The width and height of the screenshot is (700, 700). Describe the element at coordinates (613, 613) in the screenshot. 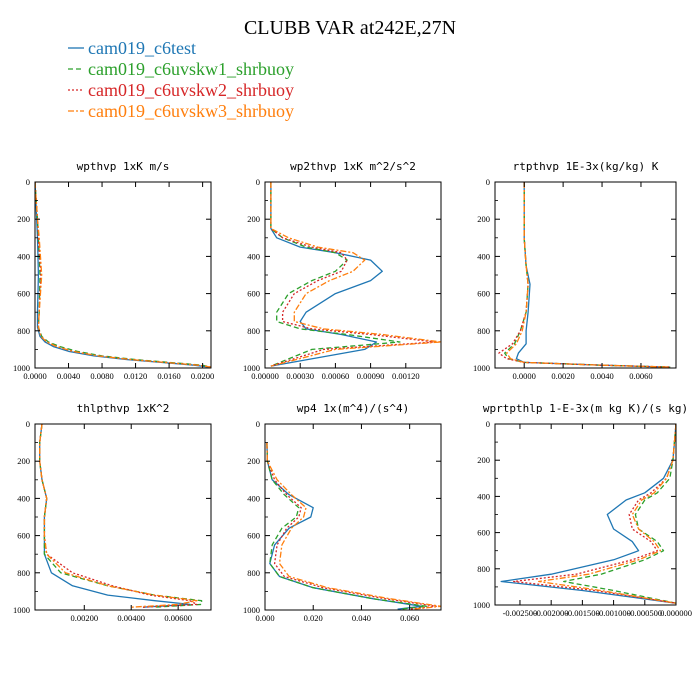

I see `x-tick-label: -0.001000` at that location.